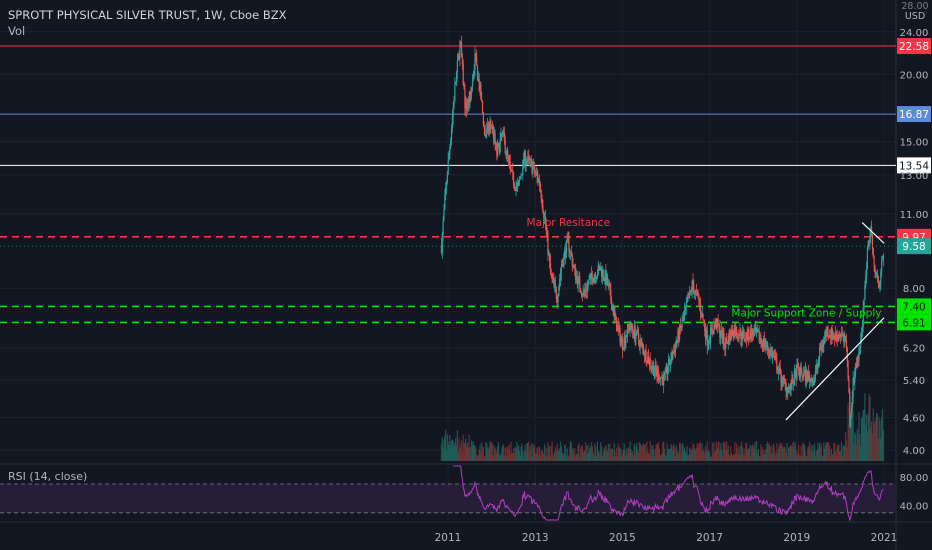  What do you see at coordinates (873, 233) in the screenshot?
I see `trendline` at bounding box center [873, 233].